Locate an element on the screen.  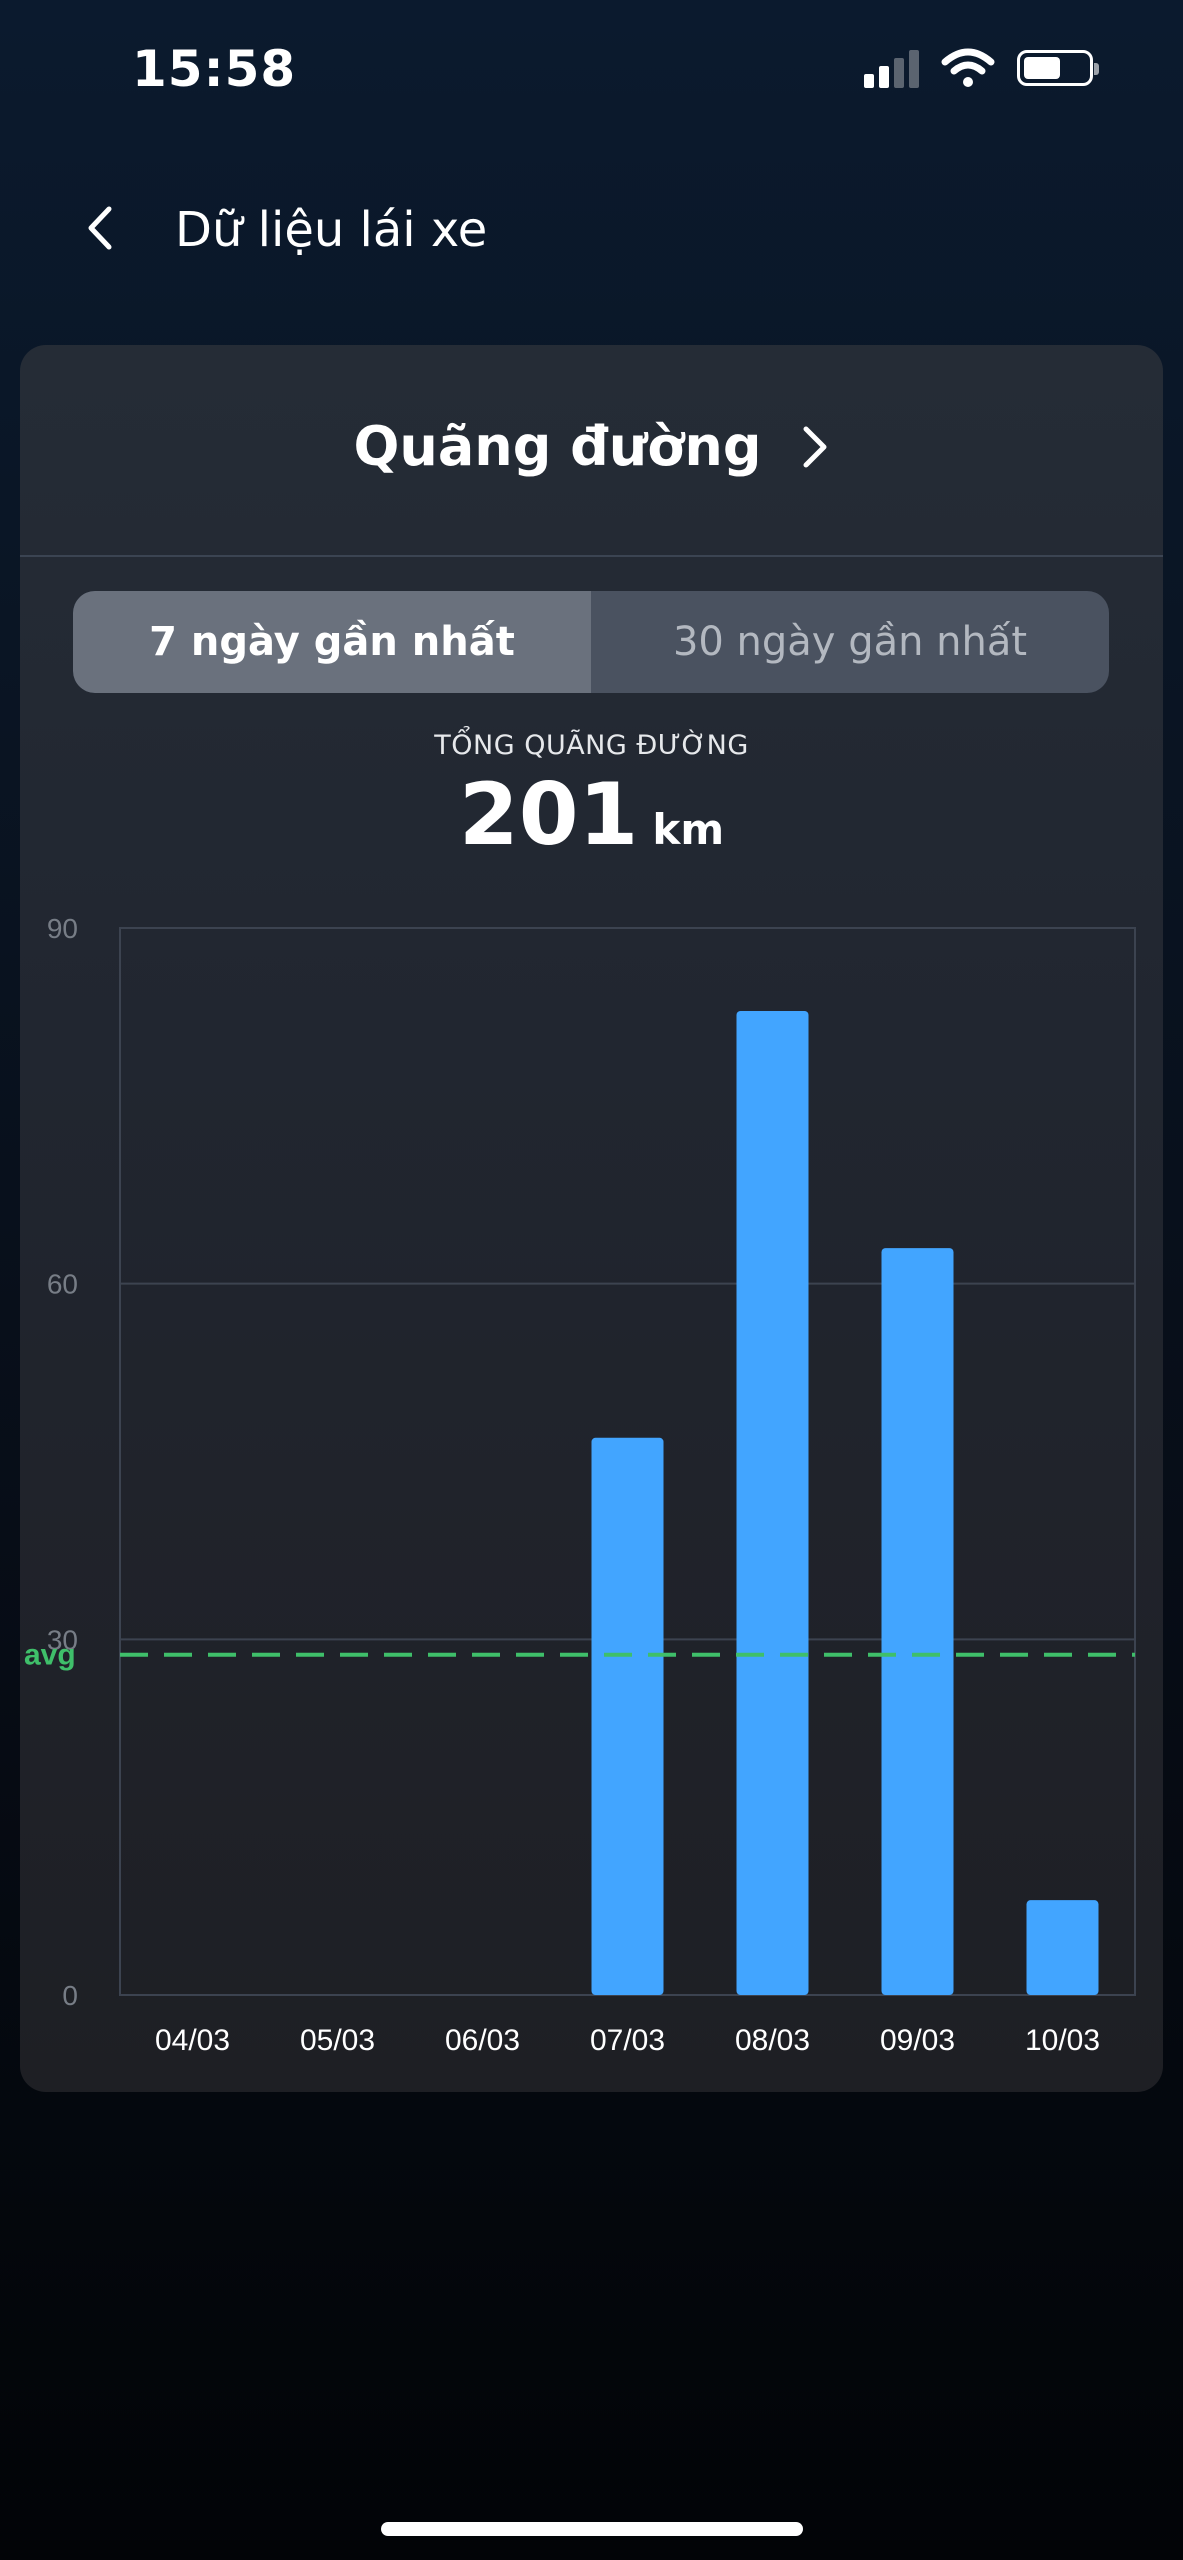
tab-7-days: 7 ngày gần nhất is located at coordinates (332, 642).